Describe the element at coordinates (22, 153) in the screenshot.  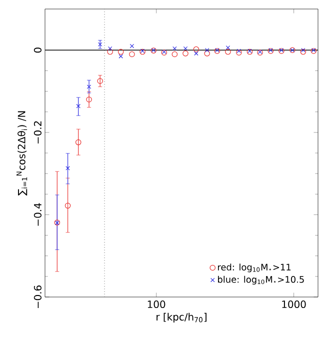
I see `y-axis-title: ∑$_{i=1}$$^{N}$cos(2Δθ$_{i}$) /N` at that location.